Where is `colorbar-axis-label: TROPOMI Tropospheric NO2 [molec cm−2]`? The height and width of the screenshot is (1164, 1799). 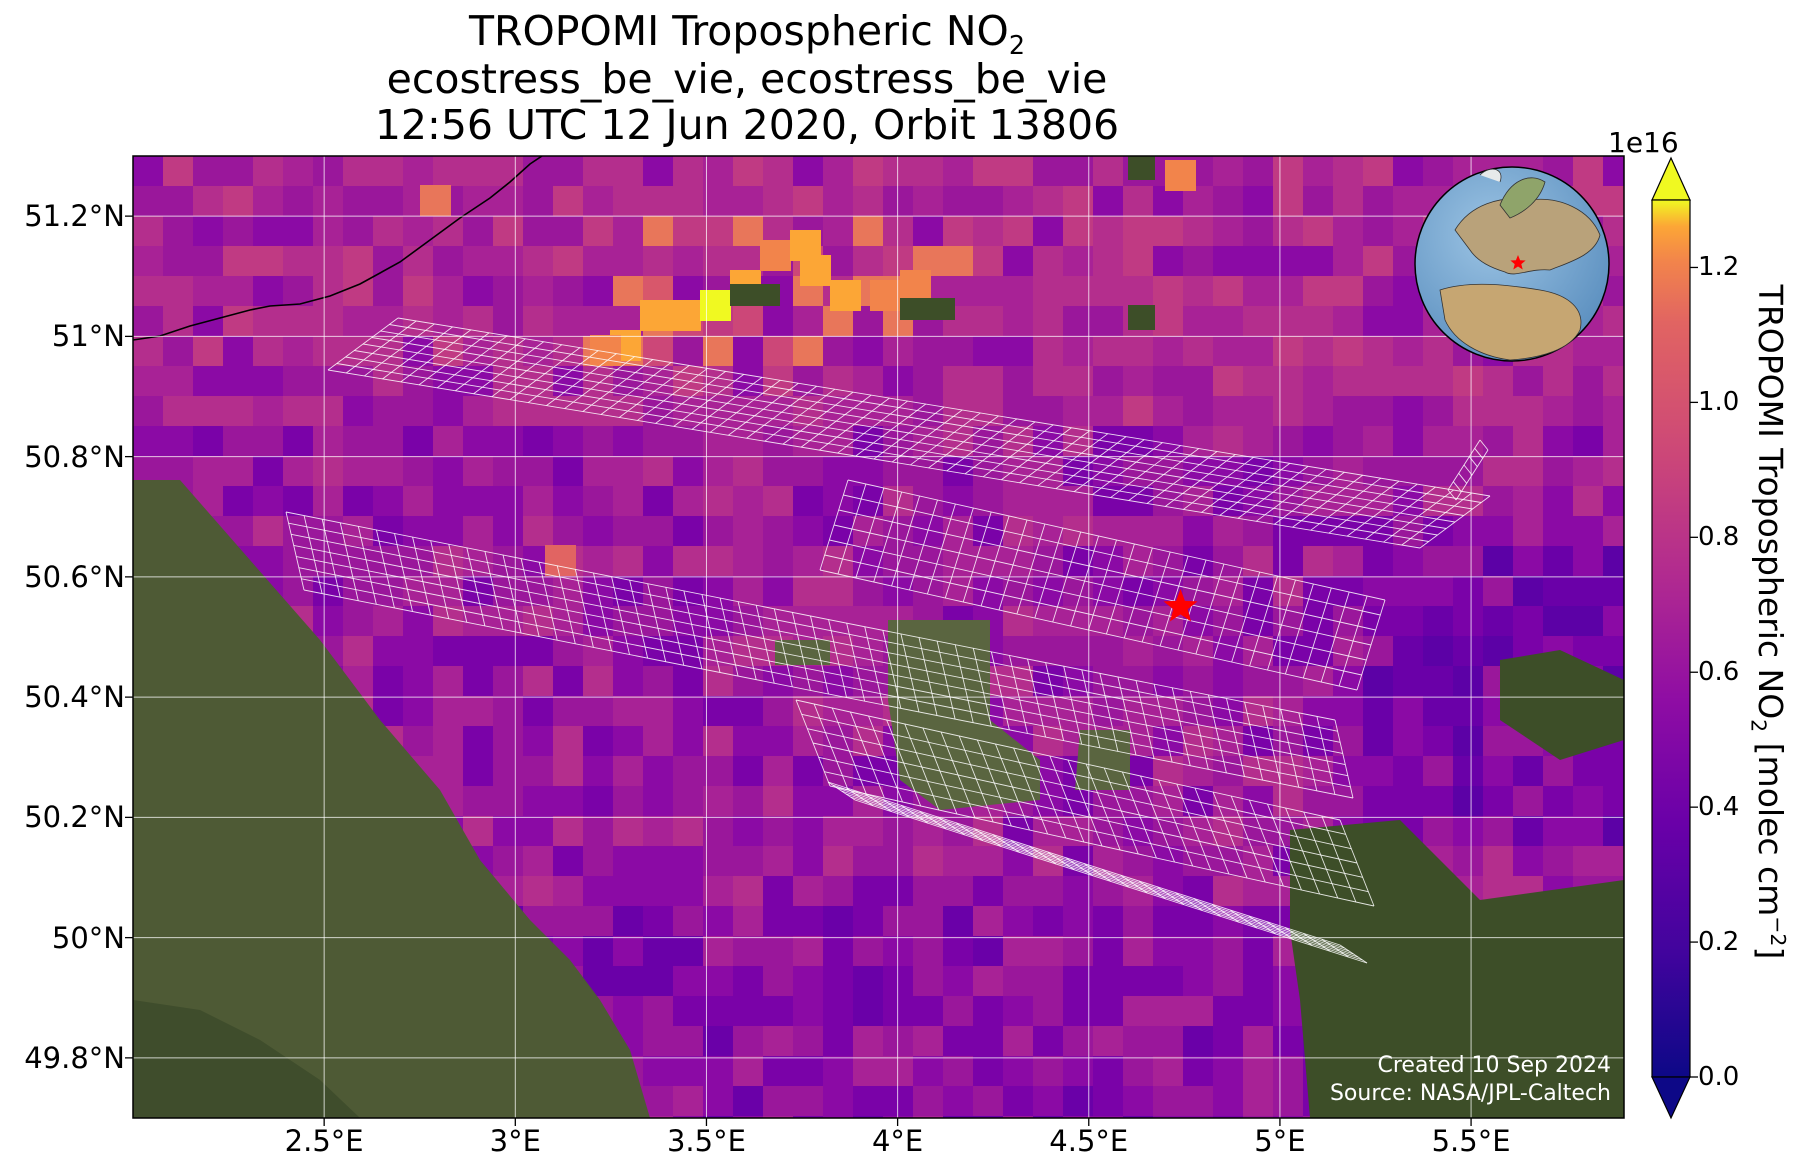 colorbar-axis-label: TROPOMI Tropospheric NO2 [molec cm−2] is located at coordinates (1768, 622).